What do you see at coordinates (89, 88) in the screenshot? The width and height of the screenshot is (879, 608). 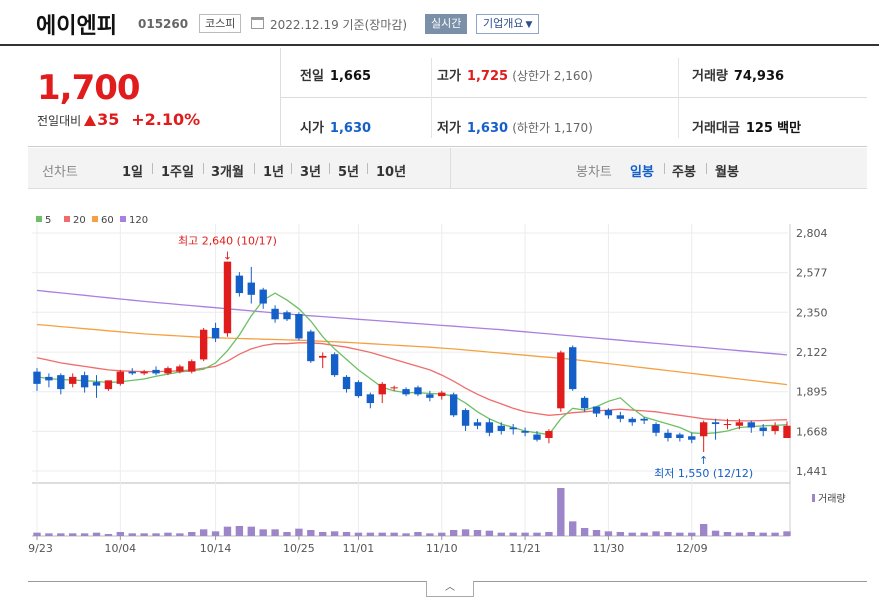 I see `current-price: 1,700` at bounding box center [89, 88].